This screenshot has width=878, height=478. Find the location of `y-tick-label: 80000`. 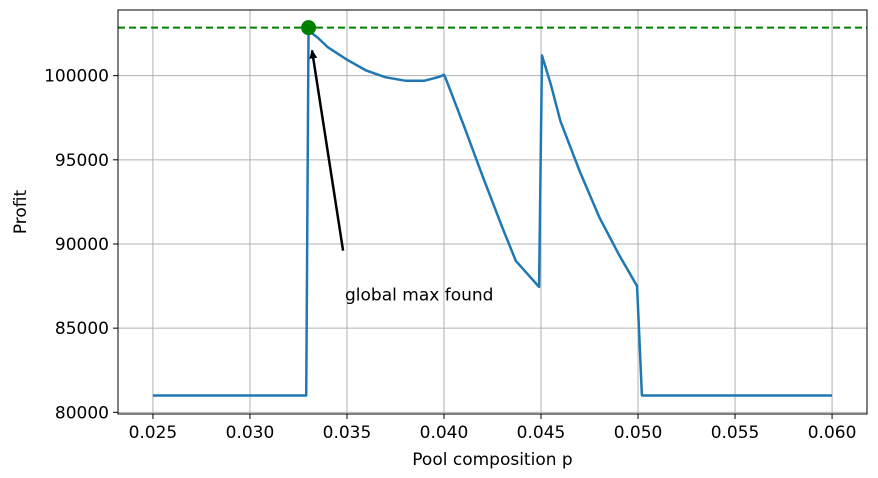

y-tick-label: 80000 is located at coordinates (82, 413).